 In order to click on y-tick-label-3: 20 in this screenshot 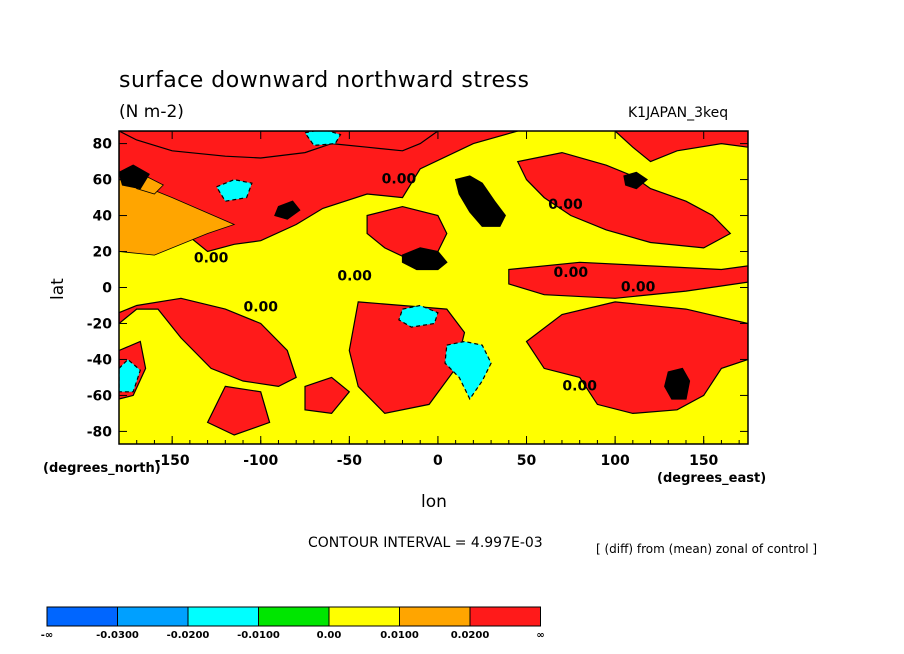, I will do `click(103, 253)`.